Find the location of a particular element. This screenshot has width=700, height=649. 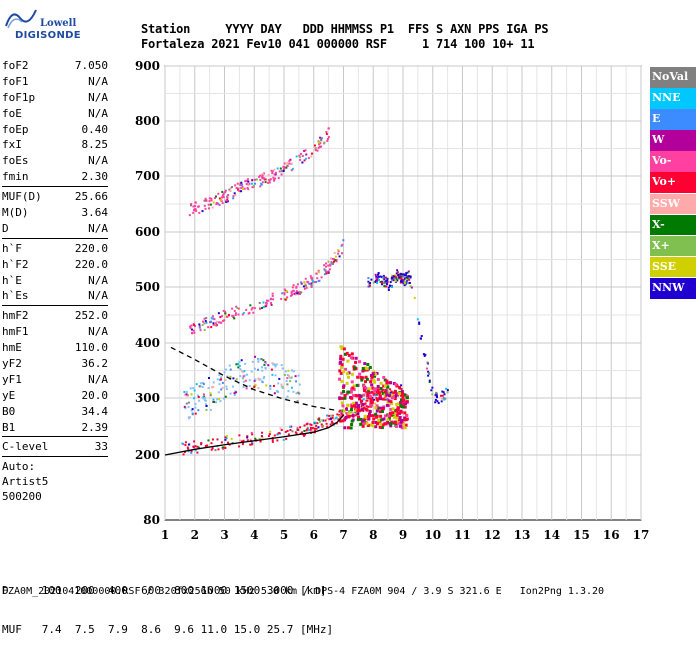

y-tick-label: 900 is located at coordinates (147, 66).